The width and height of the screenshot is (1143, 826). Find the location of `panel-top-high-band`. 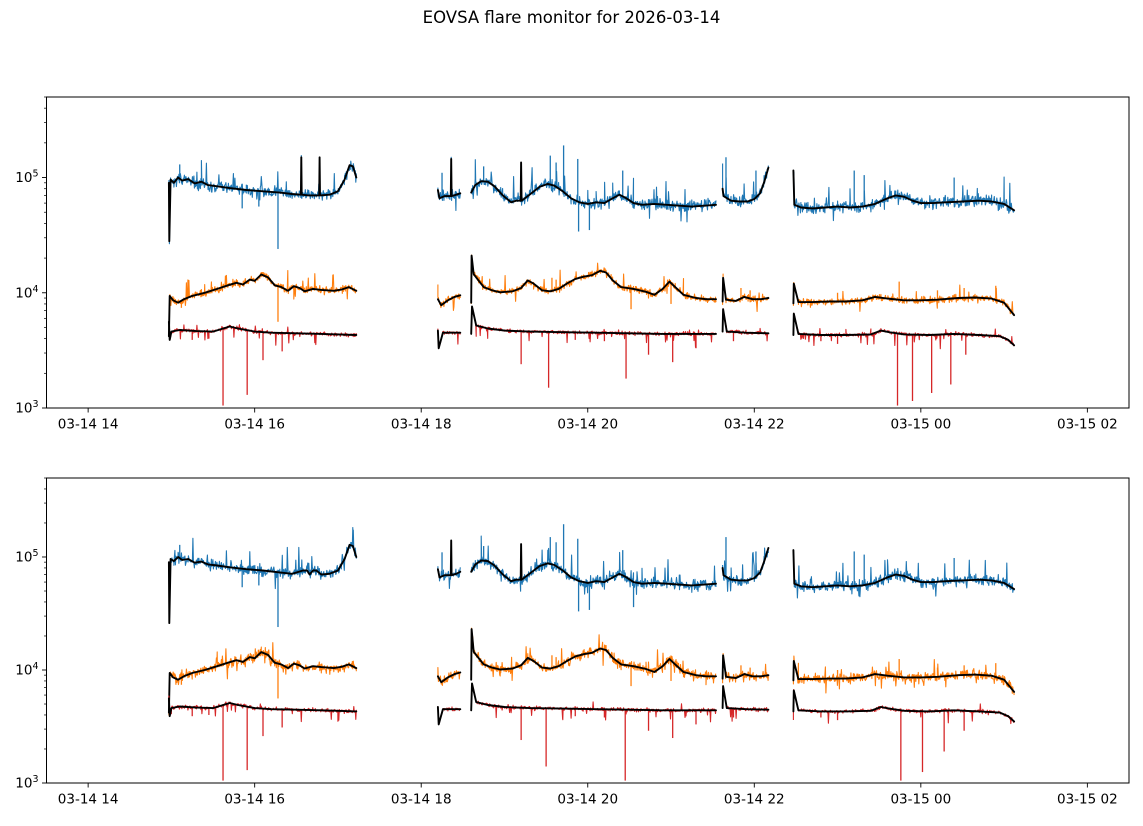

panel-top-high-band is located at coordinates (591, 197).